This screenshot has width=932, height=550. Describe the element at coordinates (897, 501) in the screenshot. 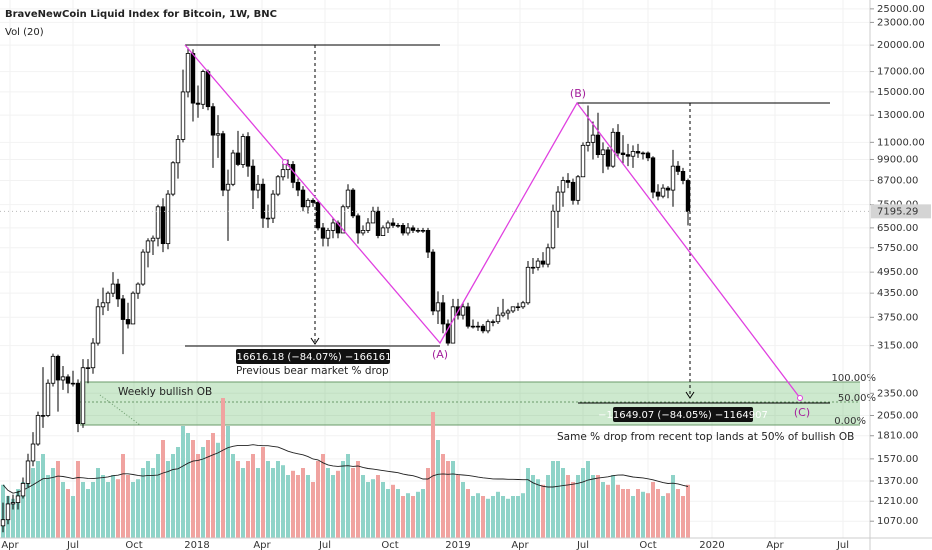

I see `y-tick-label: 1210.00` at that location.